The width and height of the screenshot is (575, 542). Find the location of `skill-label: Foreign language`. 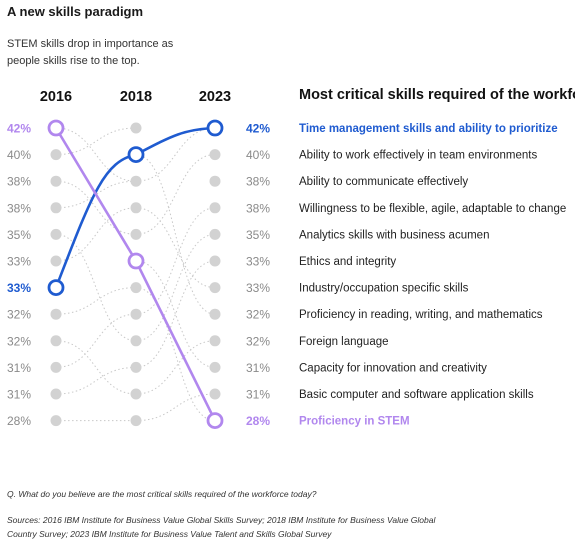

skill-label: Foreign language is located at coordinates (344, 342).